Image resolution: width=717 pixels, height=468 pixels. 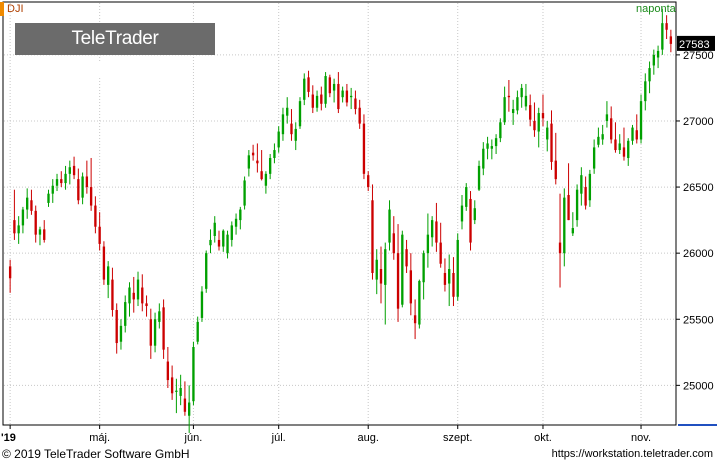 What do you see at coordinates (632, 454) in the screenshot?
I see `website-link: https://workstation.teletrader.com` at bounding box center [632, 454].